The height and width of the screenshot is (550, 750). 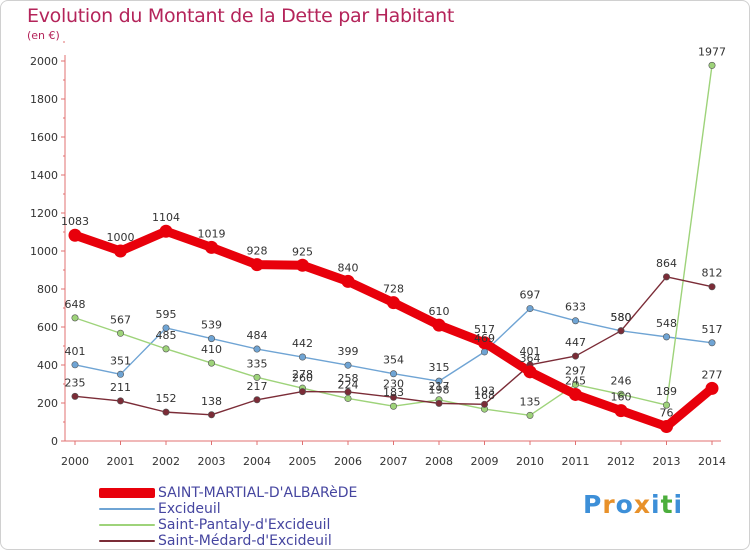 I want to click on legend-item: Saint-Pantaly-d'Excideuil, so click(x=228, y=525).